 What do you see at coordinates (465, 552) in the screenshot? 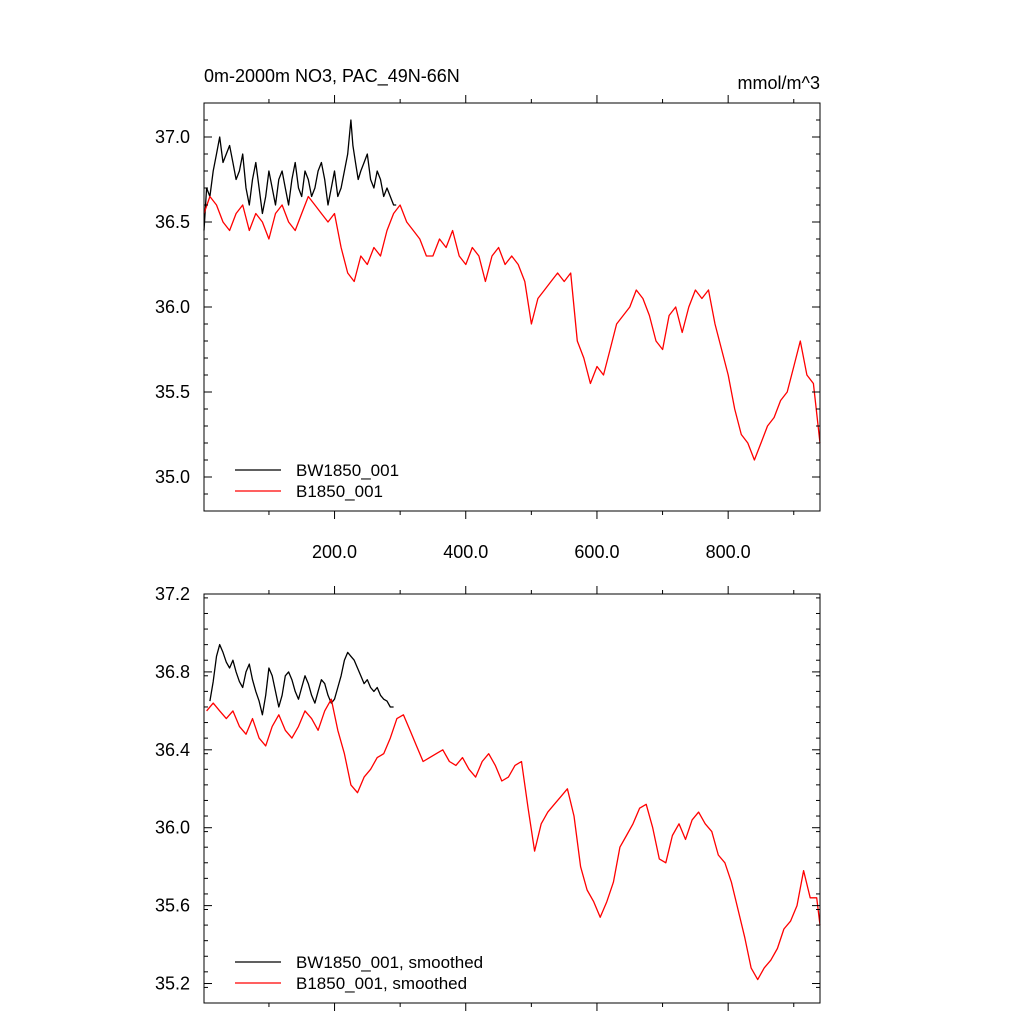
I see `x-tick-label: 400.0` at bounding box center [465, 552].